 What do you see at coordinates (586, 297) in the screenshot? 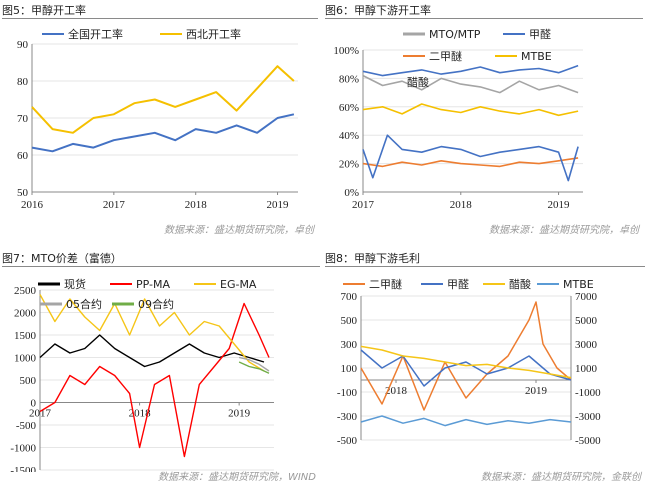
I see `y2-tick-label: 7000` at bounding box center [586, 297].